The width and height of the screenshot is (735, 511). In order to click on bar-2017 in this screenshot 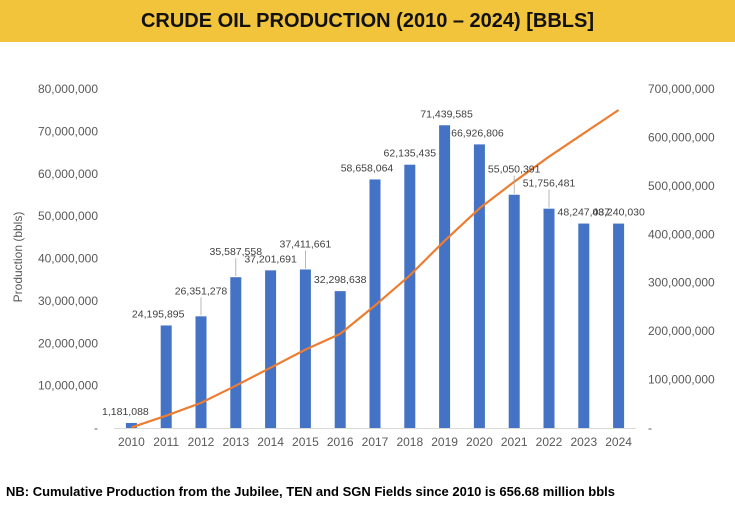, I will do `click(375, 303)`.